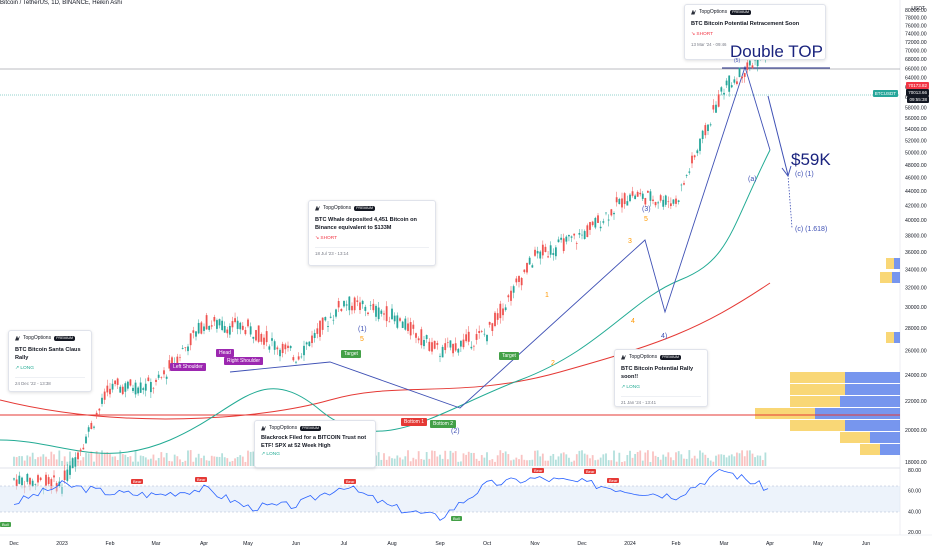  What do you see at coordinates (916, 206) in the screenshot?
I see `price-tick-label: 42000.00` at bounding box center [916, 206].